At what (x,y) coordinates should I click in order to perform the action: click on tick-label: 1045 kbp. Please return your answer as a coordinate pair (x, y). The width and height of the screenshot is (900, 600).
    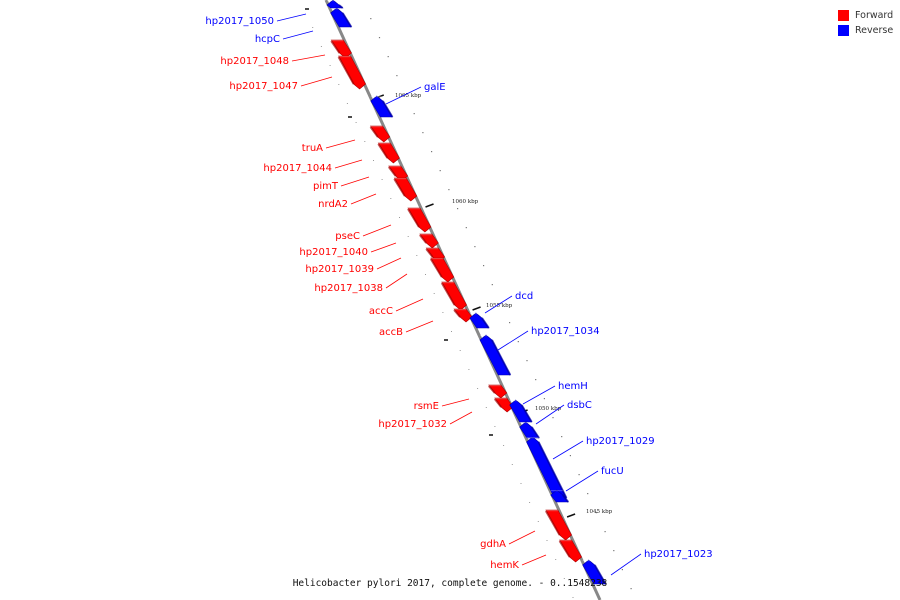
    Looking at the image, I should click on (599, 512).